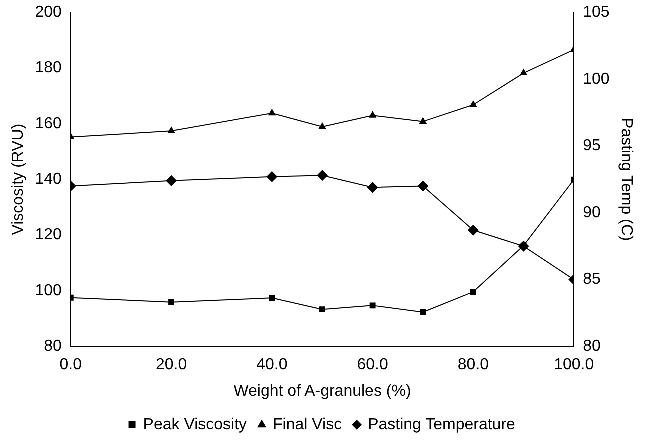 The width and height of the screenshot is (645, 443). What do you see at coordinates (272, 365) in the screenshot?
I see `x-tick-label: 40.0` at bounding box center [272, 365].